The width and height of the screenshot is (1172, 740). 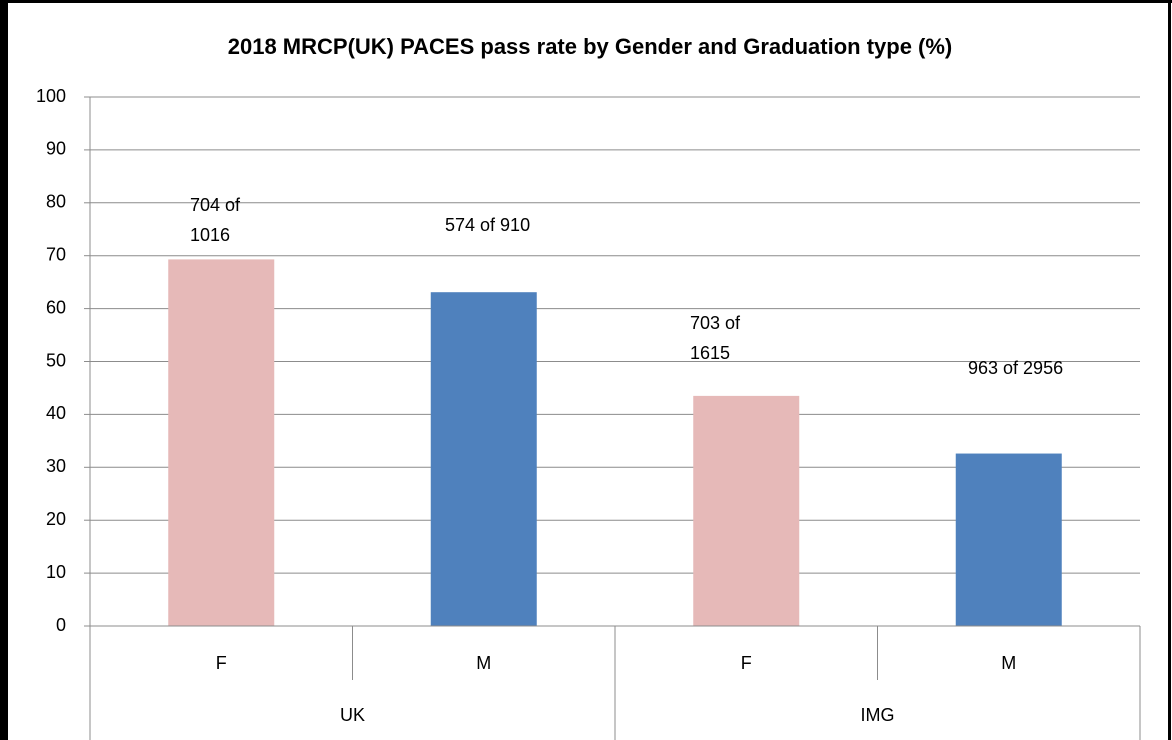 I want to click on y-tick-label: 80, so click(x=56, y=202).